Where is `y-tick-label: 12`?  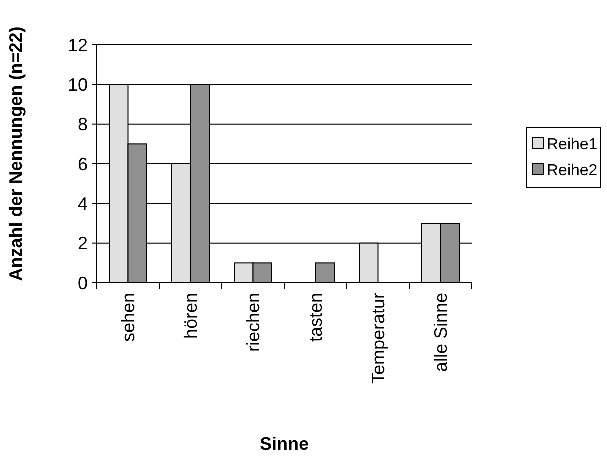 y-tick-label: 12 is located at coordinates (78, 45).